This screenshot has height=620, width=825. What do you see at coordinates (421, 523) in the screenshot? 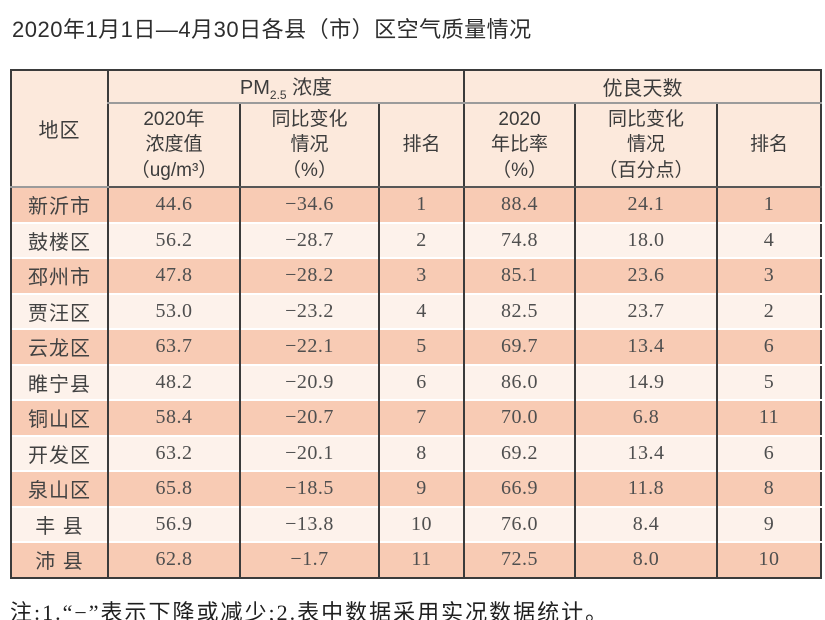
I see `cell-pm-rank: 10` at bounding box center [421, 523].